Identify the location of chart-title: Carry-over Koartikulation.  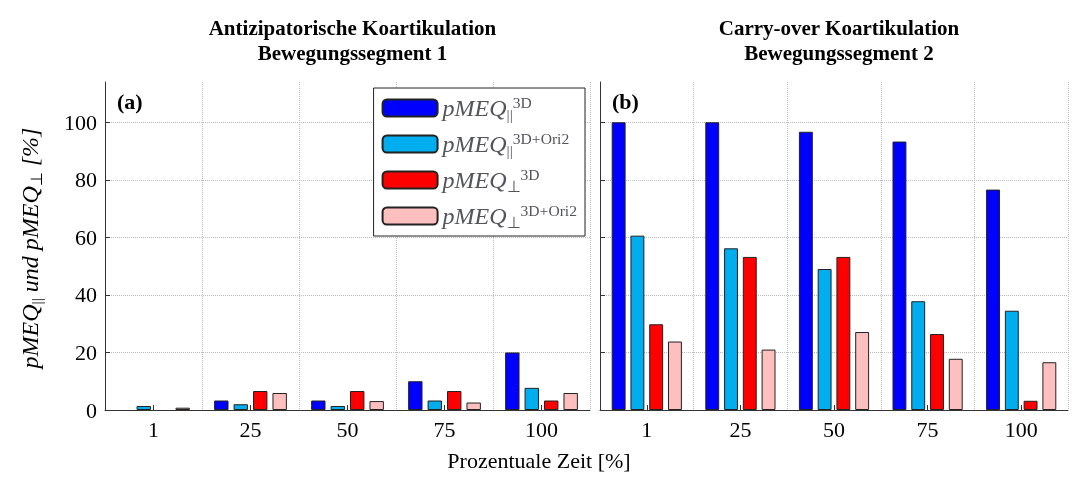
(839, 27).